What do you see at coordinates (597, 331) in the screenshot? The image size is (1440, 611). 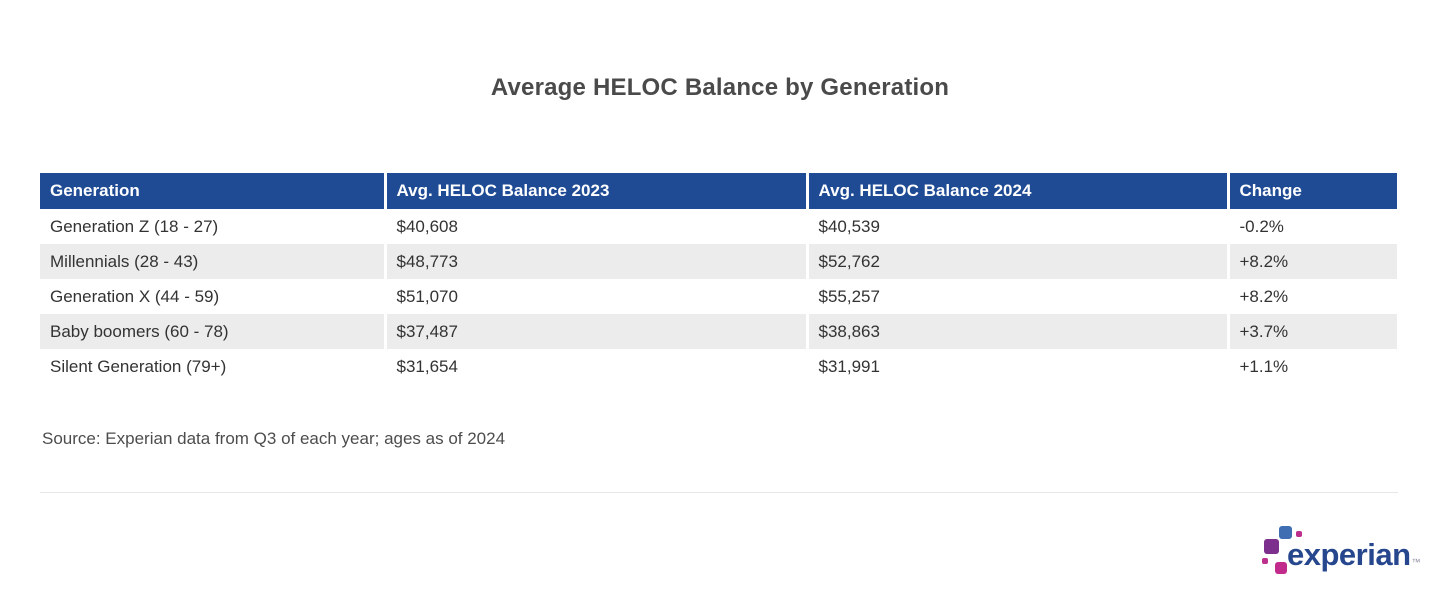 I see `cell-balance-2023: $37,487` at bounding box center [597, 331].